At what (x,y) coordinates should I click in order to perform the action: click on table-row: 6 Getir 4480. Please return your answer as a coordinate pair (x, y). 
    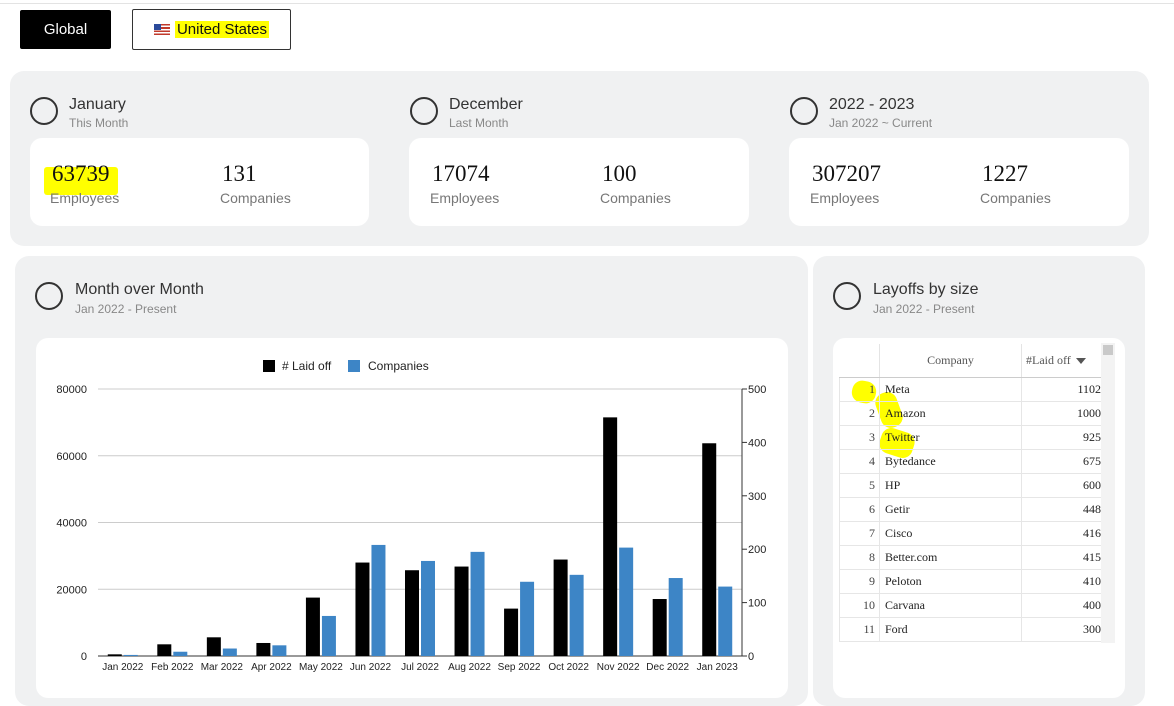
    Looking at the image, I should click on (975, 509).